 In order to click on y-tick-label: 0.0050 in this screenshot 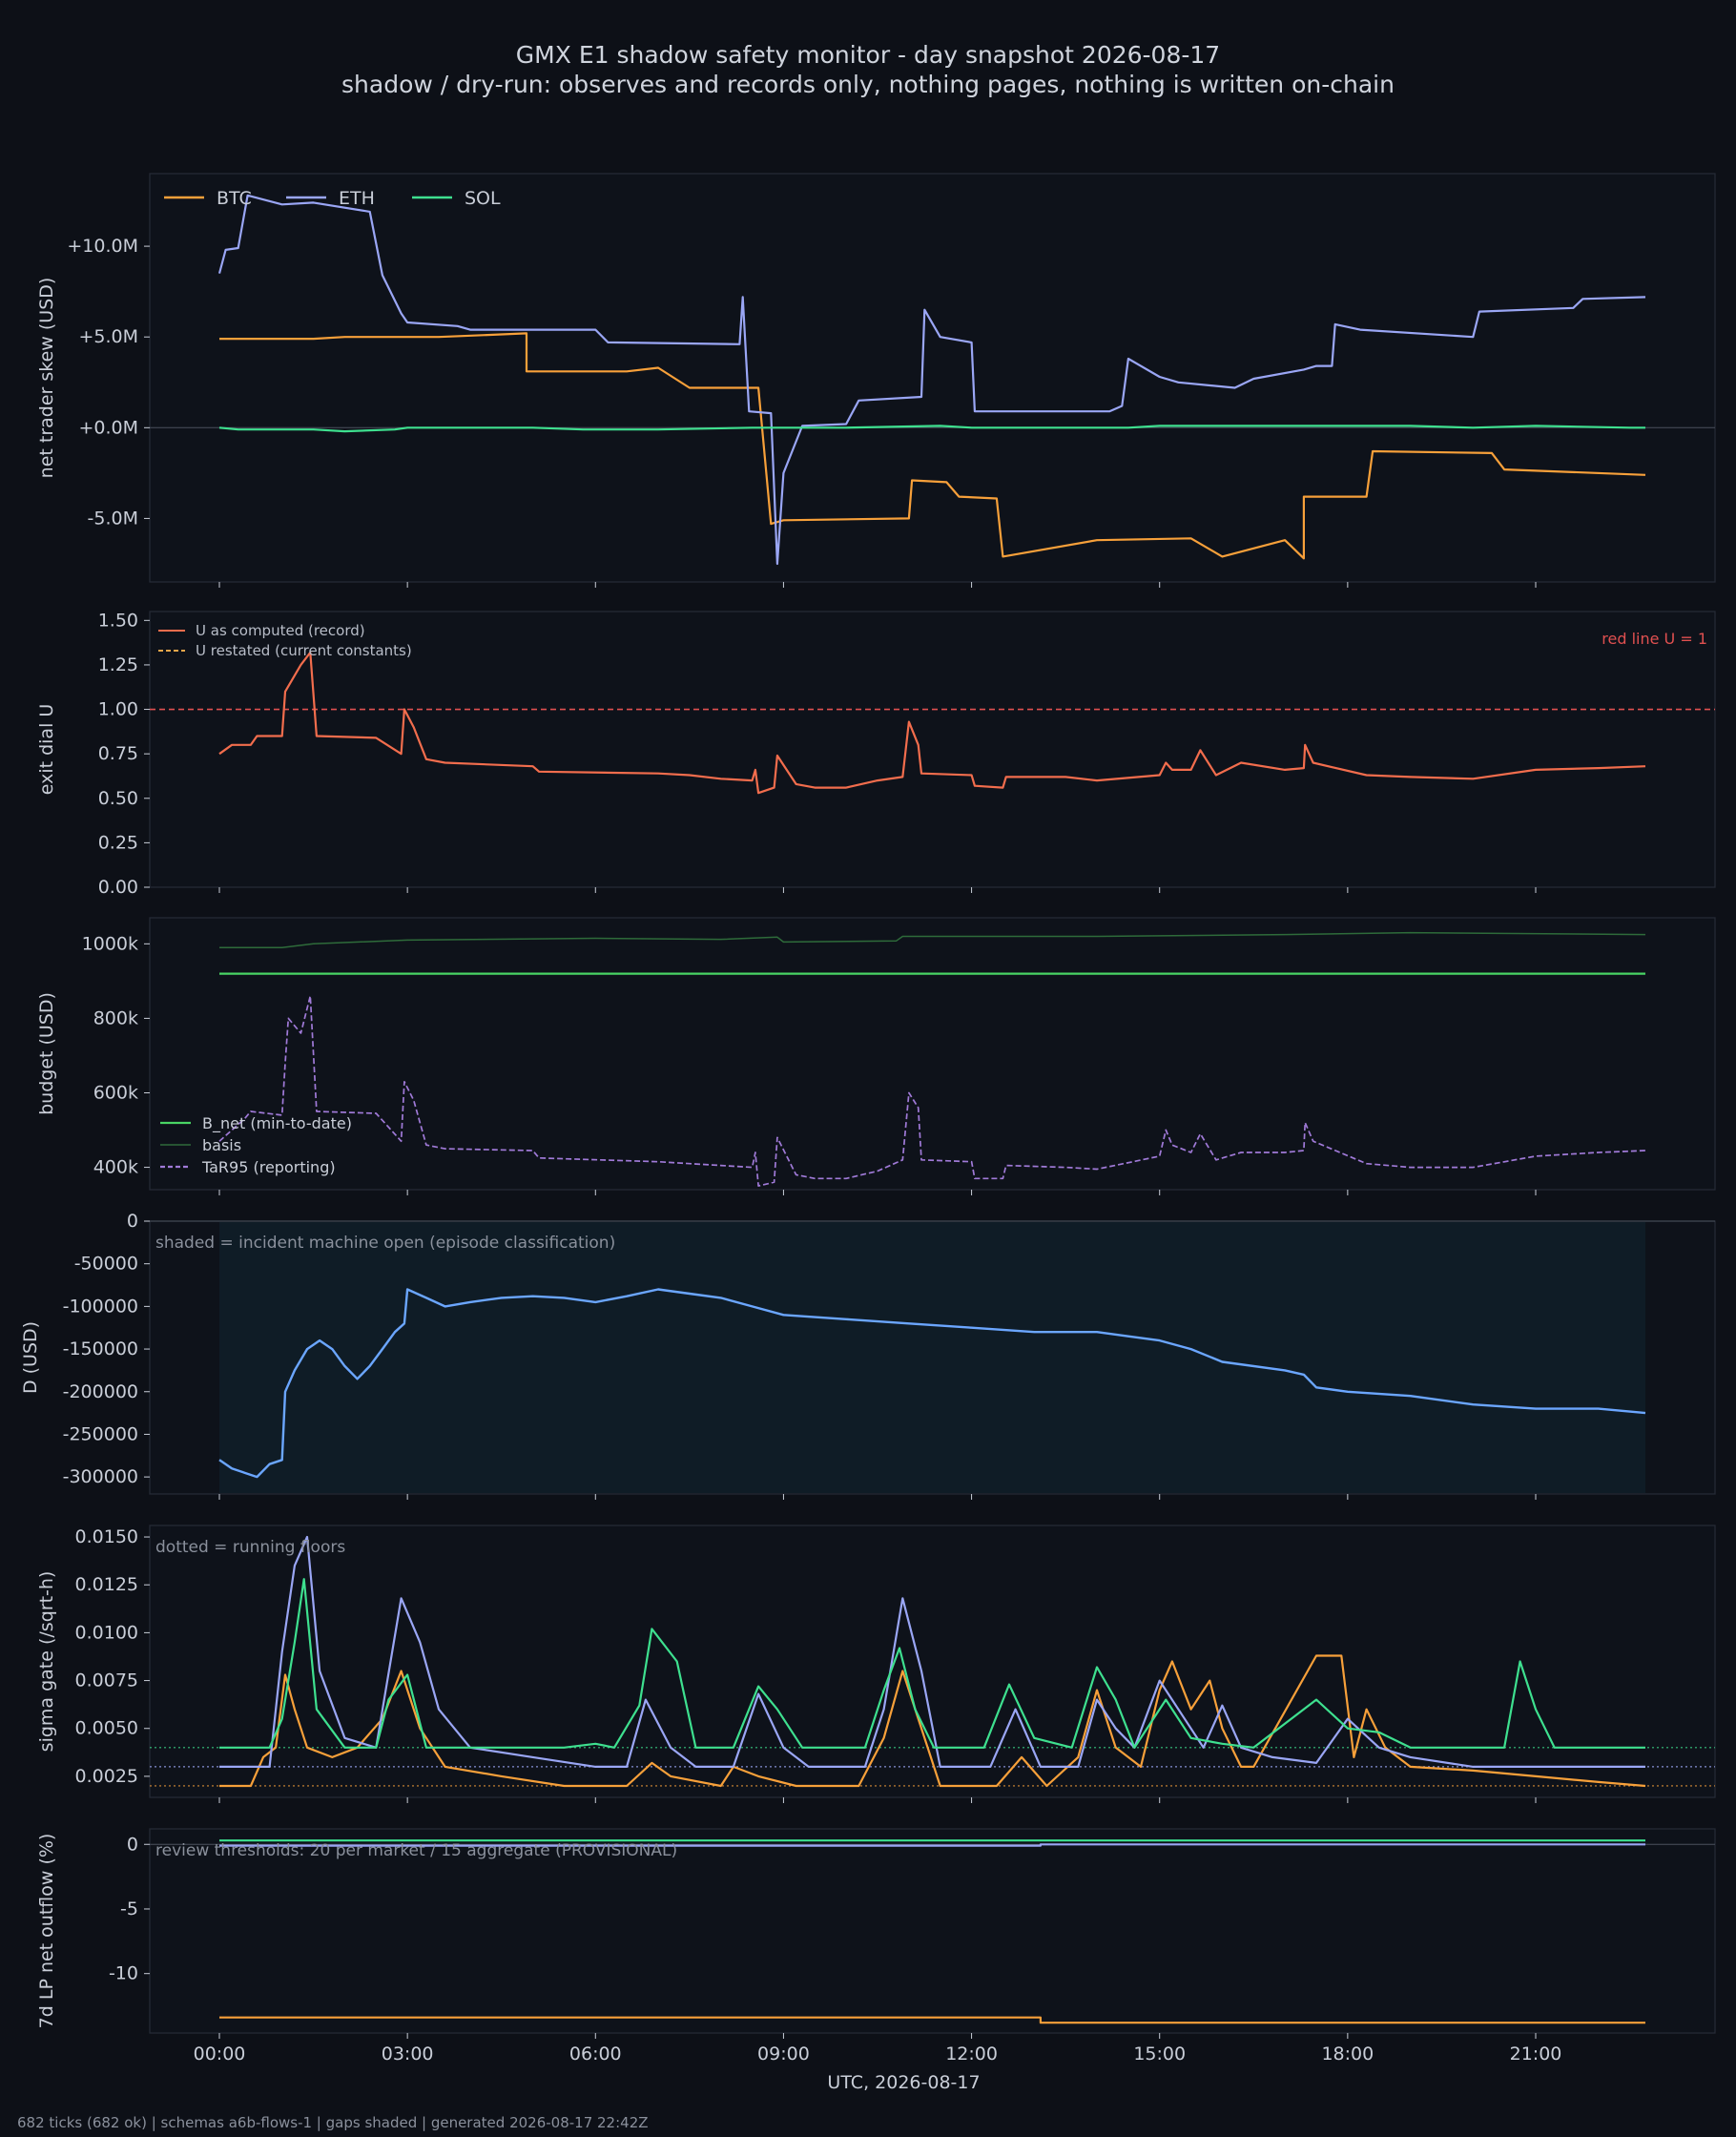, I will do `click(106, 1728)`.